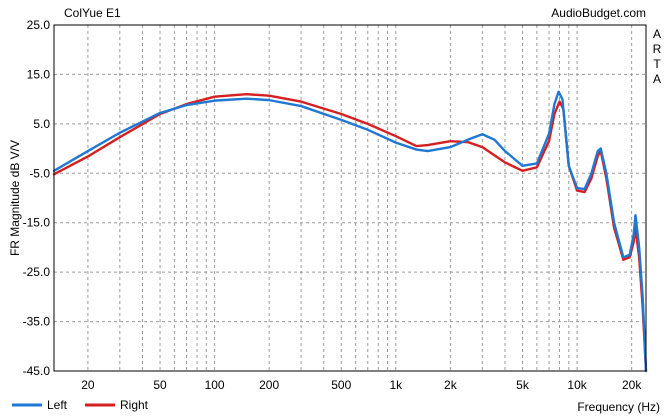 This screenshot has width=671, height=420. Describe the element at coordinates (37, 198) in the screenshot. I see `y-tick-labels: 25.0 15.0 5.0 -5.0 -15.0 -25.0 -35.0 -45.0` at that location.